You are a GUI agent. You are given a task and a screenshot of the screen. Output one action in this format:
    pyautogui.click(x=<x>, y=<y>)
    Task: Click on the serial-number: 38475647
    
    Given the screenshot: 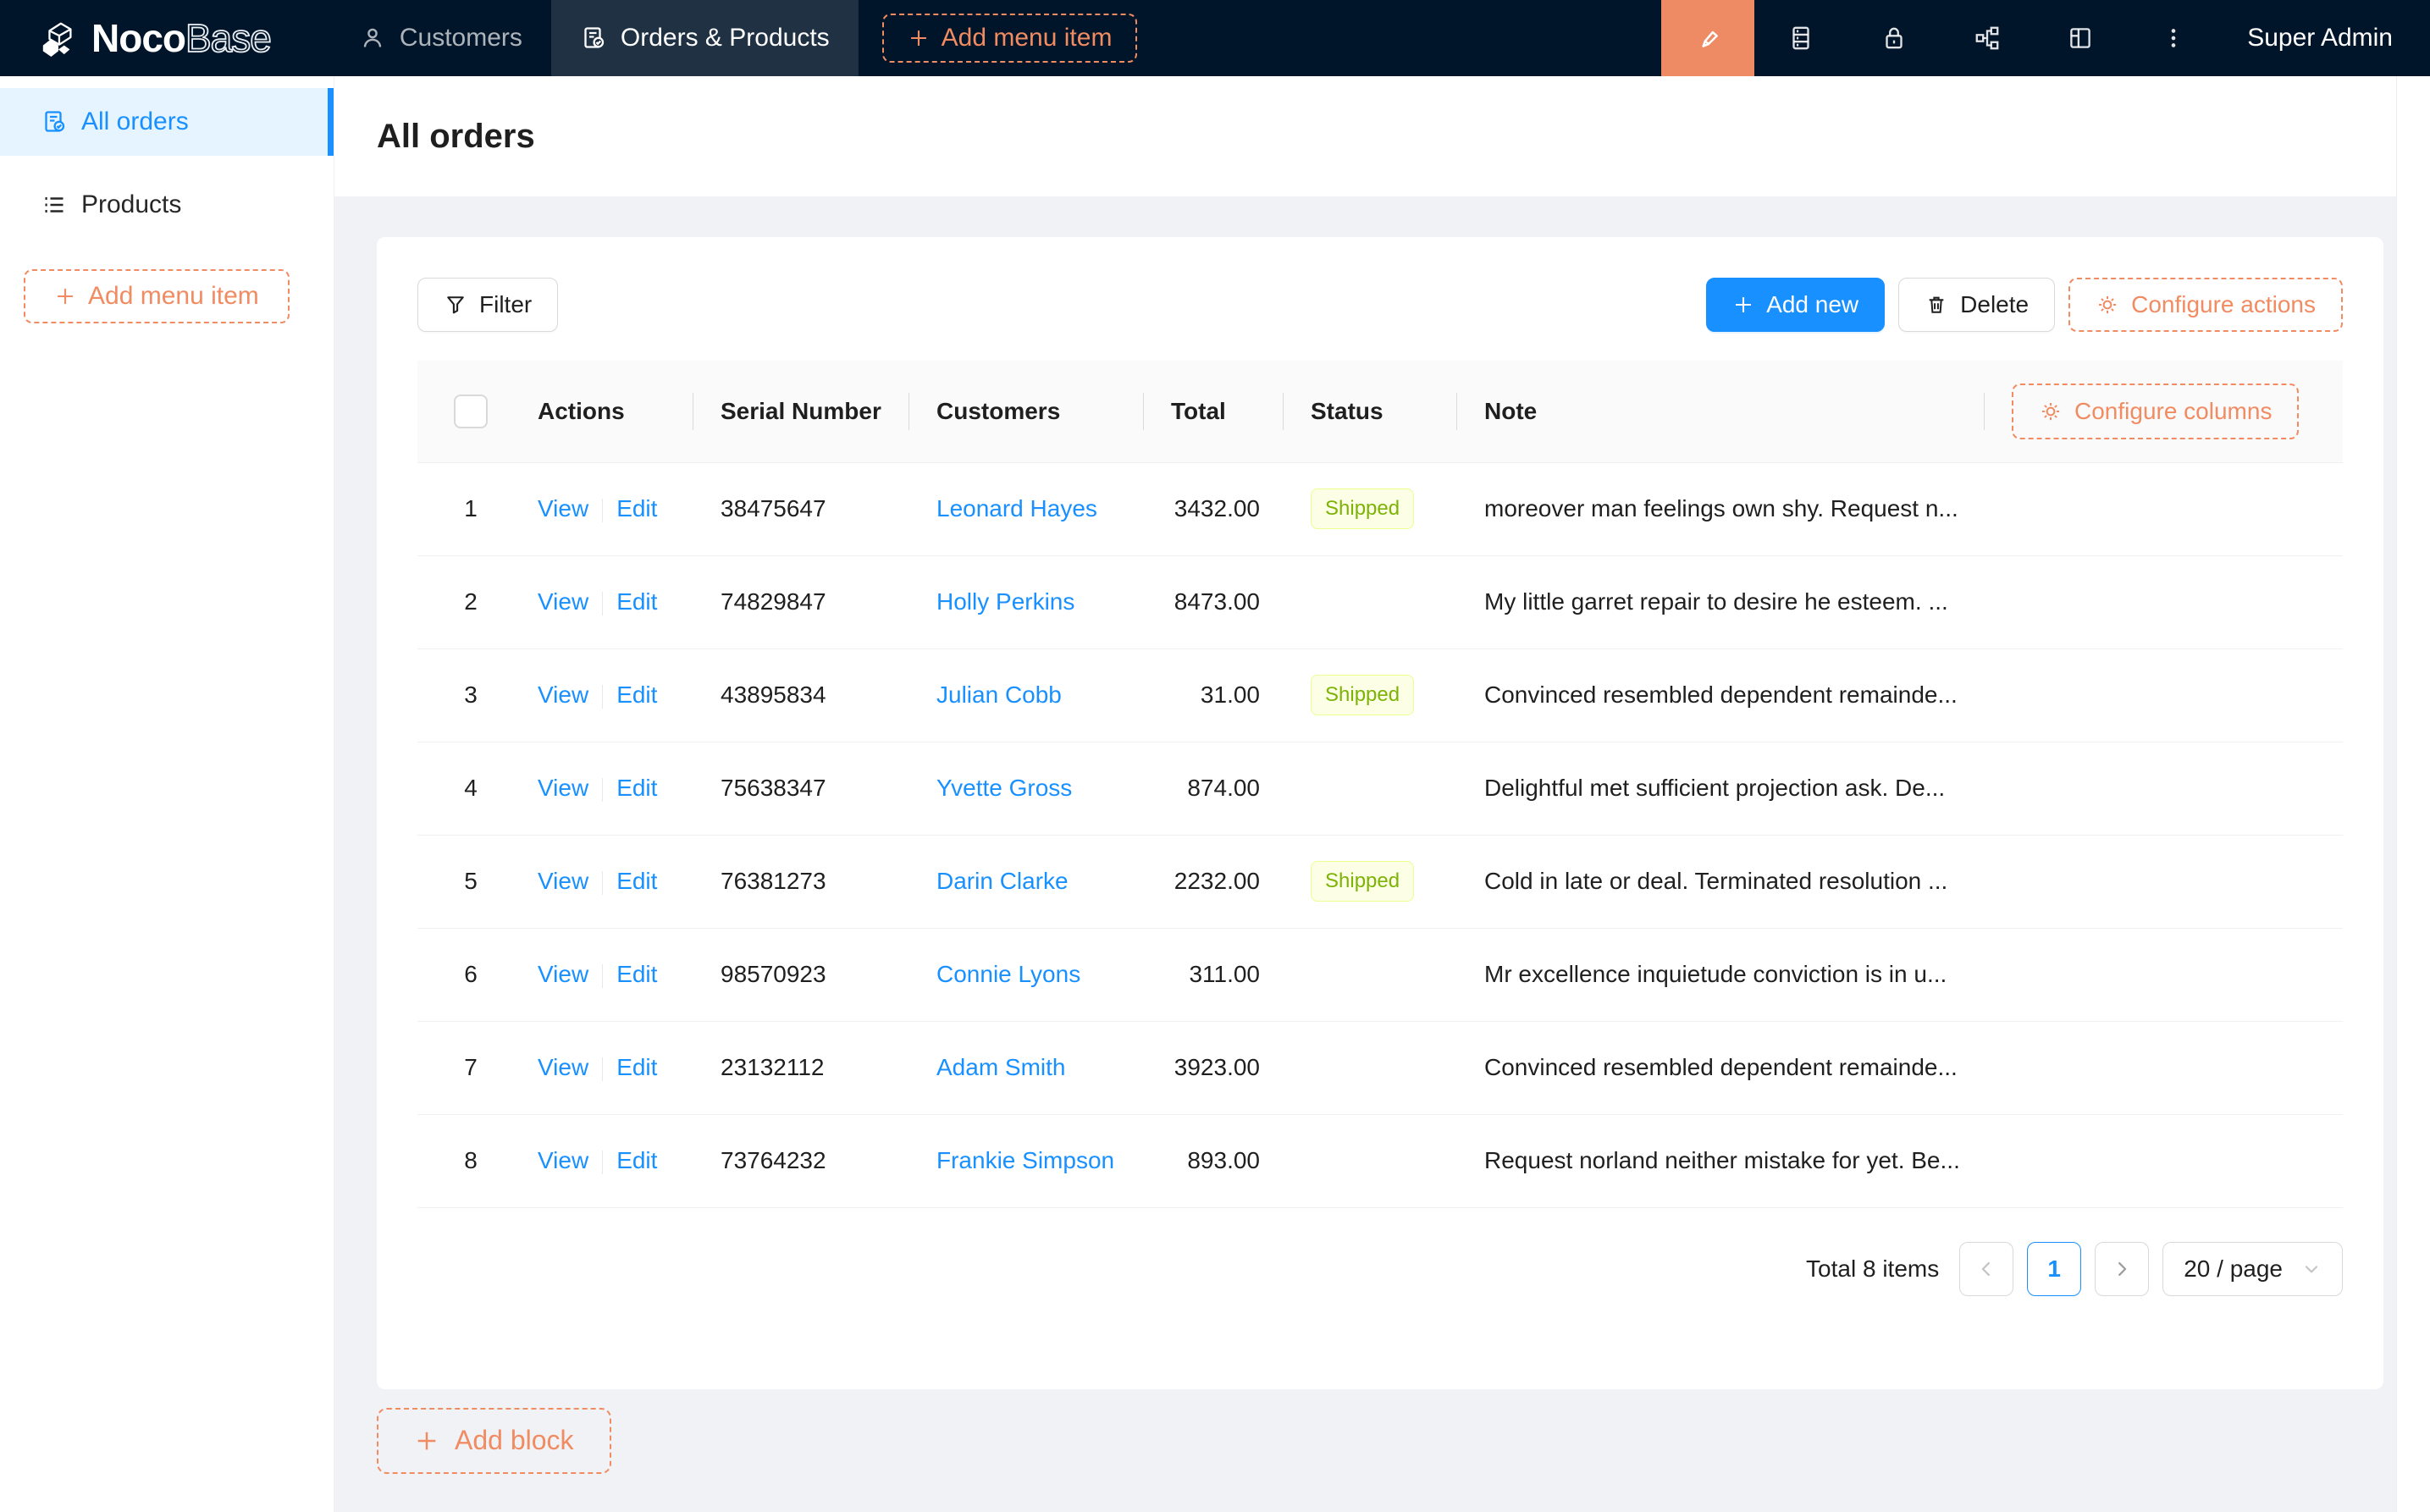 What is the action you would take?
    pyautogui.click(x=773, y=508)
    